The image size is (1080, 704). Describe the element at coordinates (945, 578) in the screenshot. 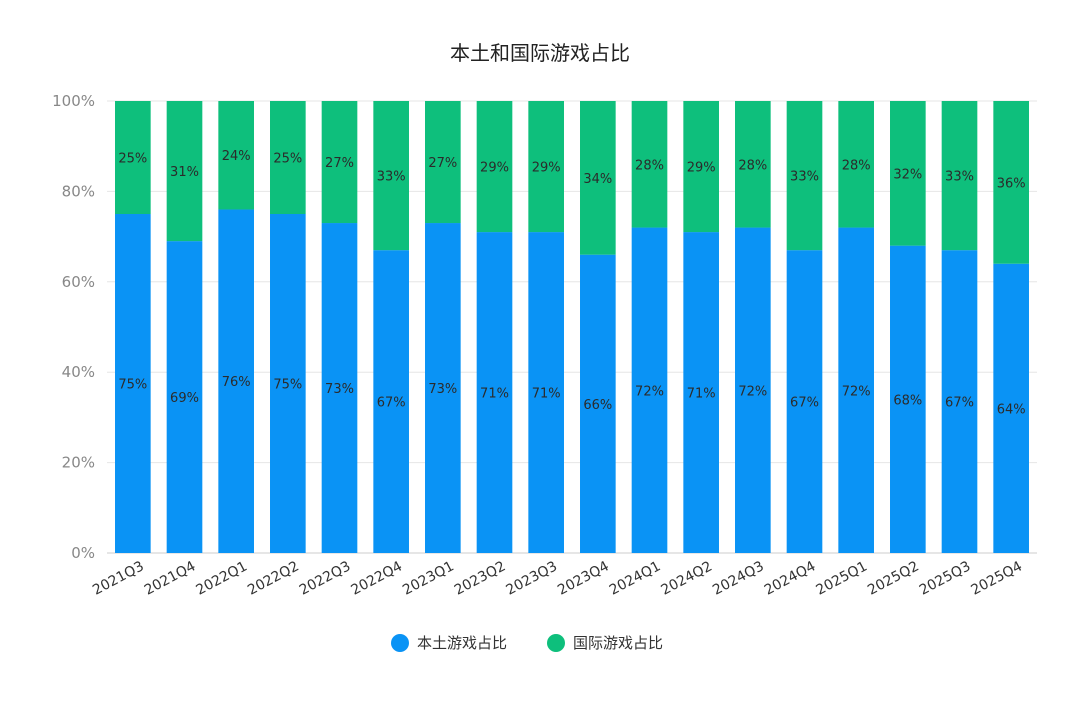

I see `x-tick-label: 2025Q3` at that location.